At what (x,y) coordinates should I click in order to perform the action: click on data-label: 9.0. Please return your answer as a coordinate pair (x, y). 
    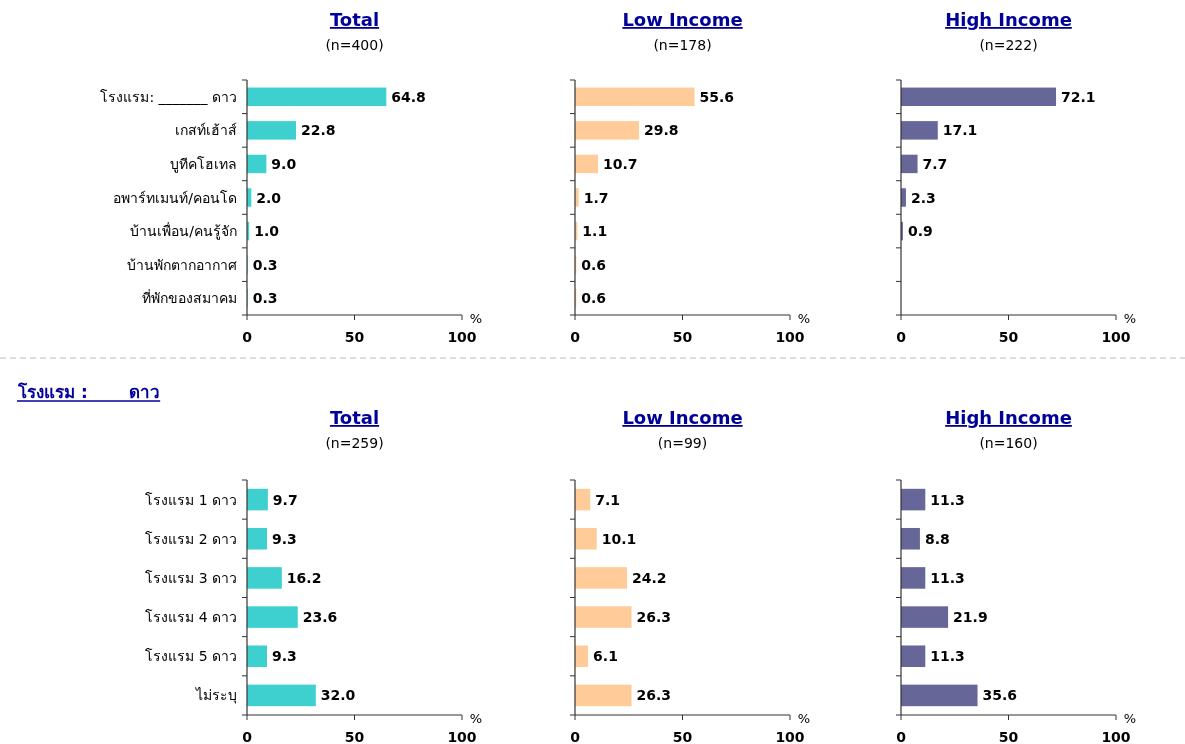
    Looking at the image, I should click on (284, 163).